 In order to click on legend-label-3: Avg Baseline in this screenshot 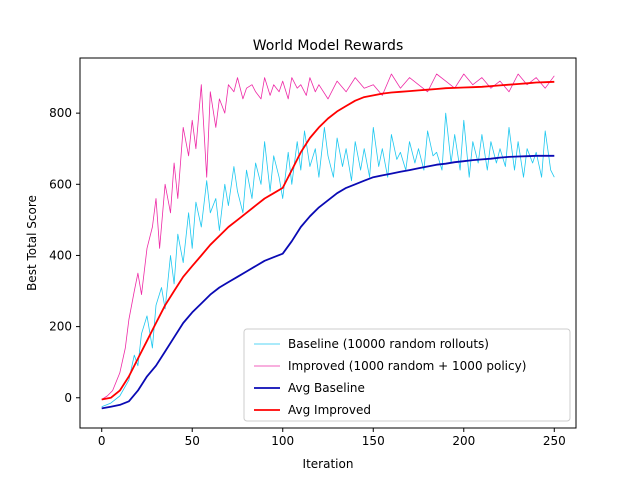, I will do `click(326, 388)`.